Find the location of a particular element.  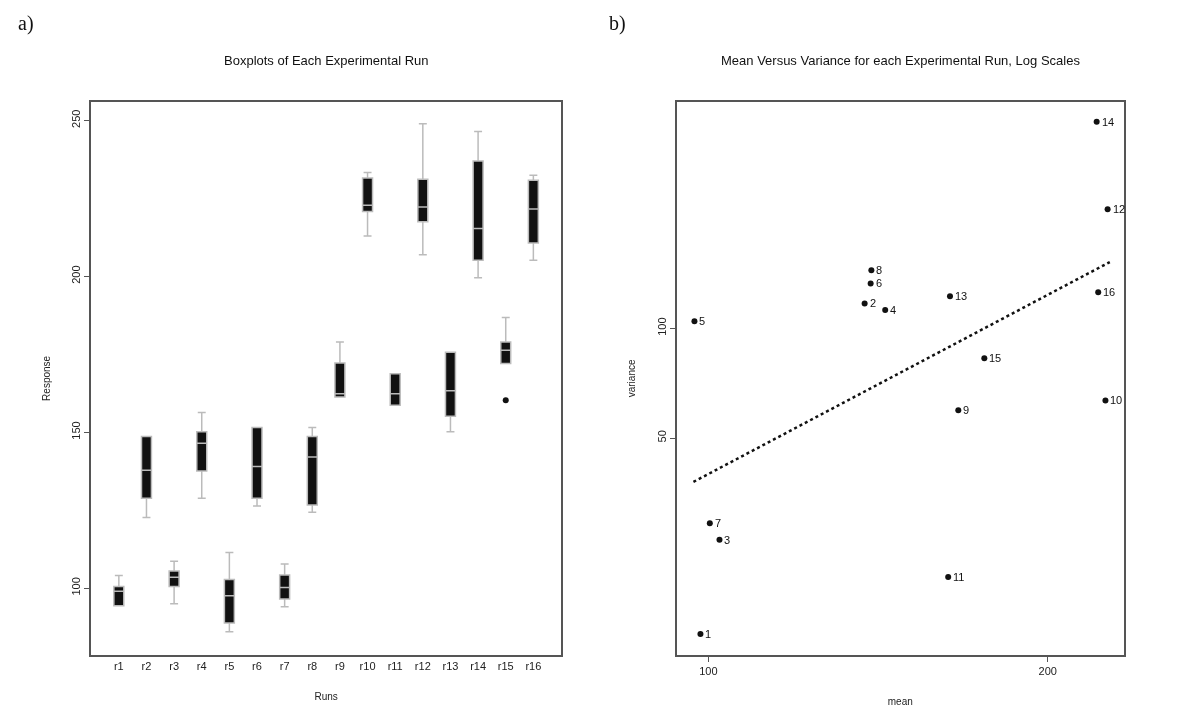

x-axis-title: Runs is located at coordinates (326, 697).